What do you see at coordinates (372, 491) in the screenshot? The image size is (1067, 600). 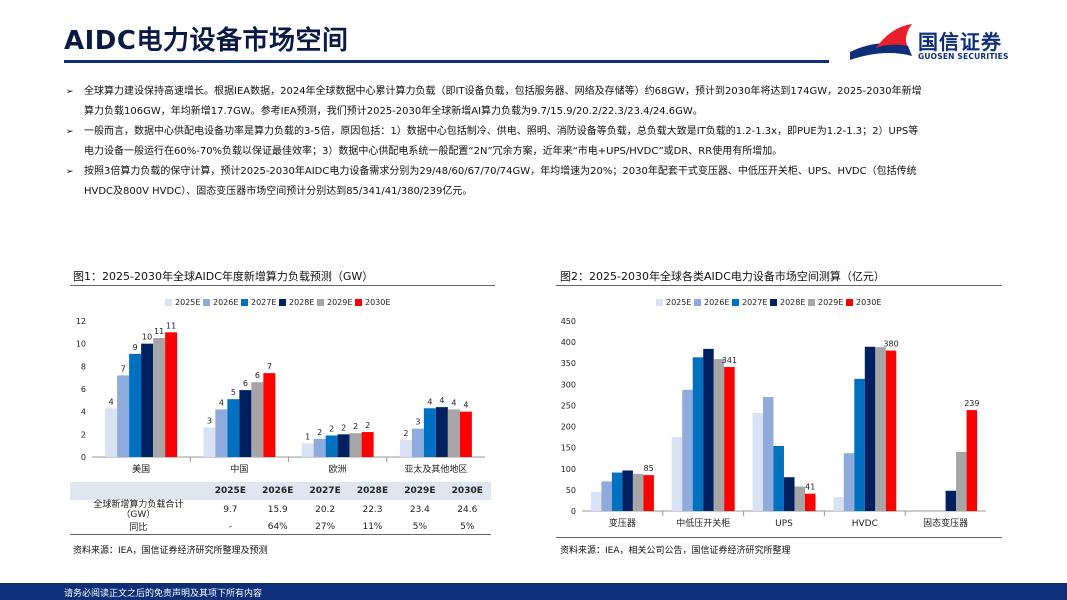 I see `table-header-cell: 2028E` at bounding box center [372, 491].